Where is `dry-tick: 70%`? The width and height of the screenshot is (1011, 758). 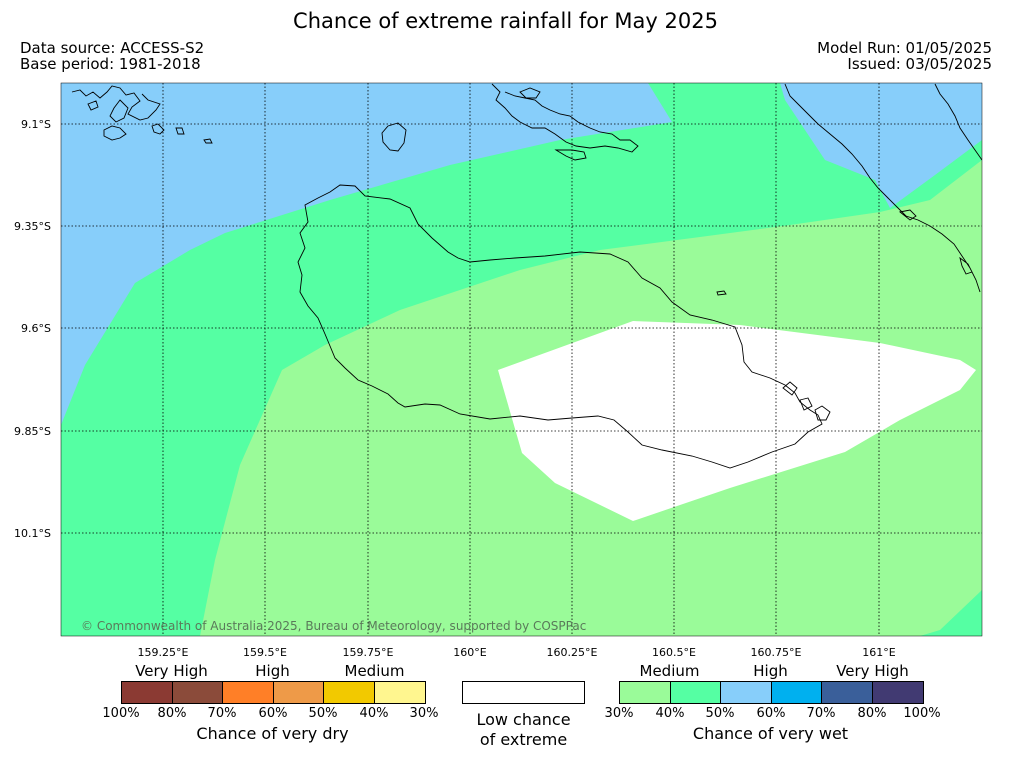 dry-tick: 70% is located at coordinates (222, 713).